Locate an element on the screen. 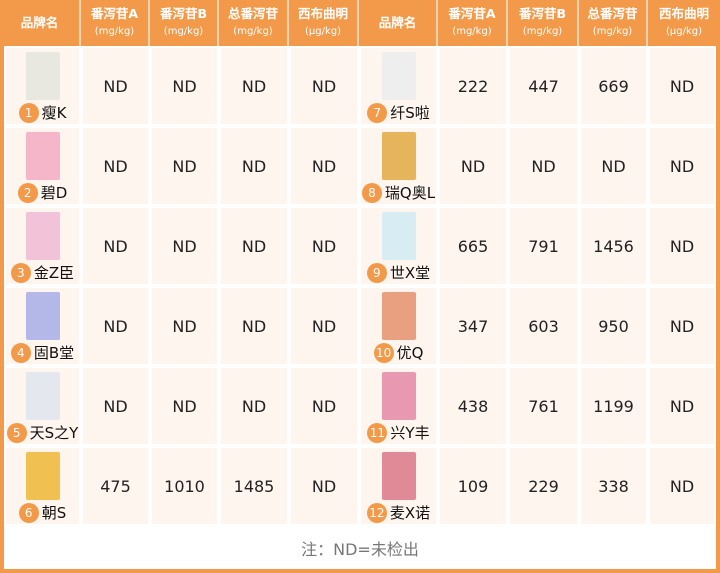  value-cell-a: 347 is located at coordinates (473, 326).